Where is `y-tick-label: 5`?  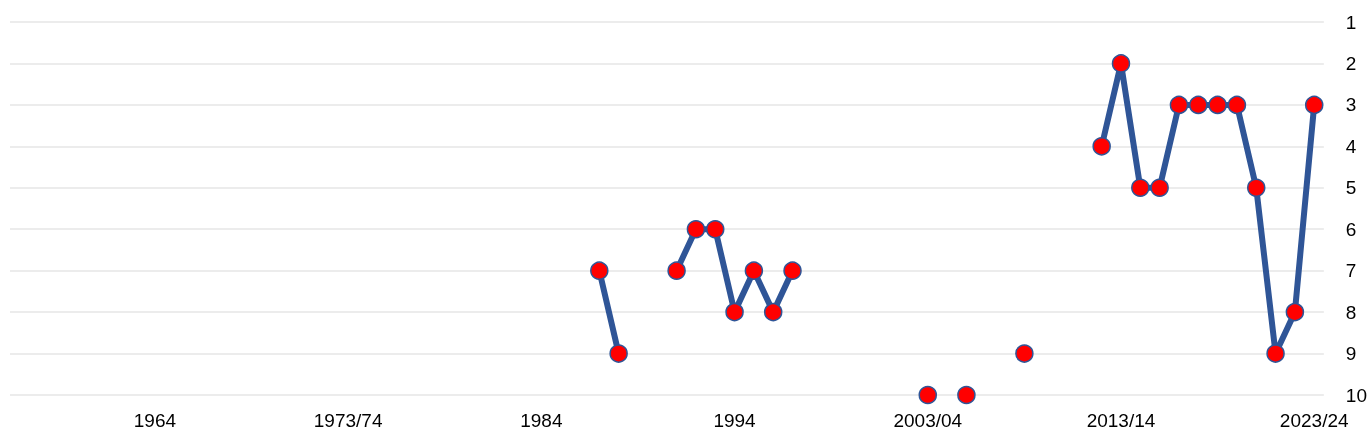
y-tick-label: 5 is located at coordinates (1351, 188).